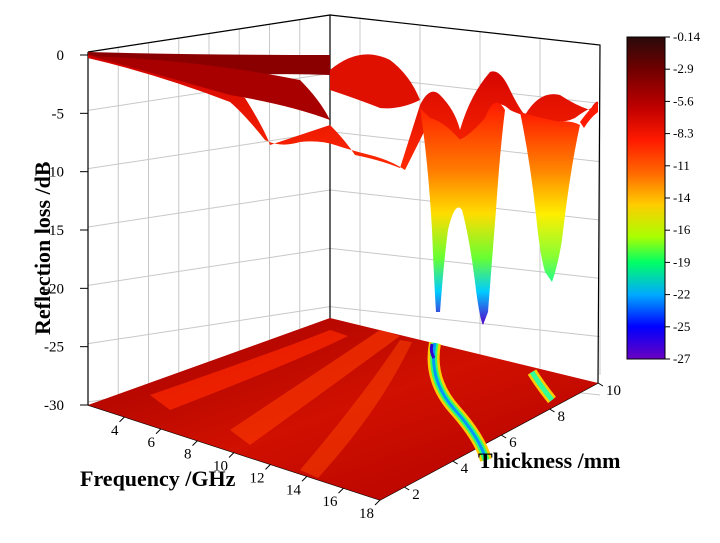 The image size is (720, 543). I want to click on colorbar-ticks: -0.14 -2.9 -5.6 -8.3 -11 -14 -16 -19 -22 -25 -27, so click(683, 197).